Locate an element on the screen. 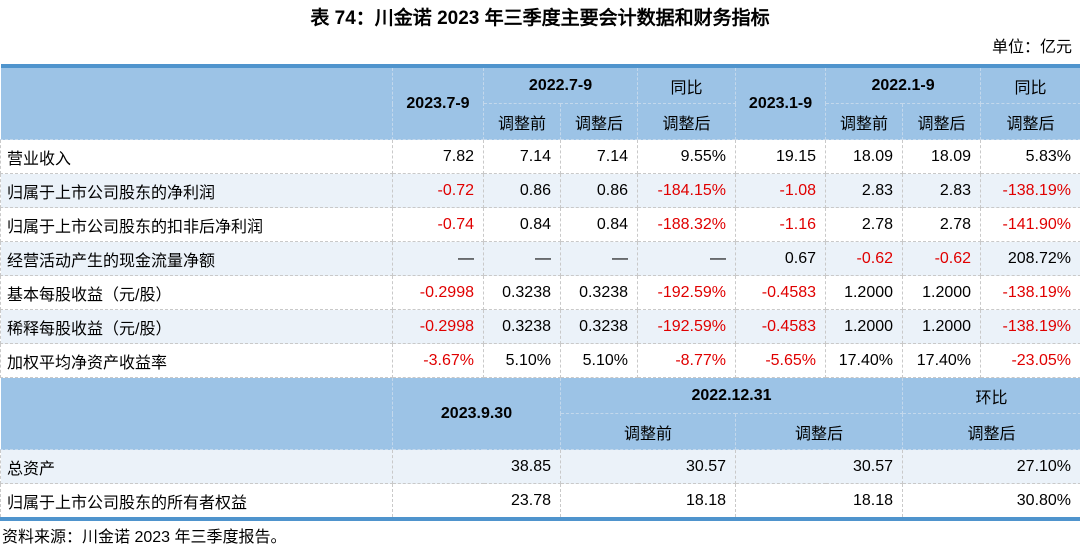  cell-value: 18.18 is located at coordinates (819, 501).